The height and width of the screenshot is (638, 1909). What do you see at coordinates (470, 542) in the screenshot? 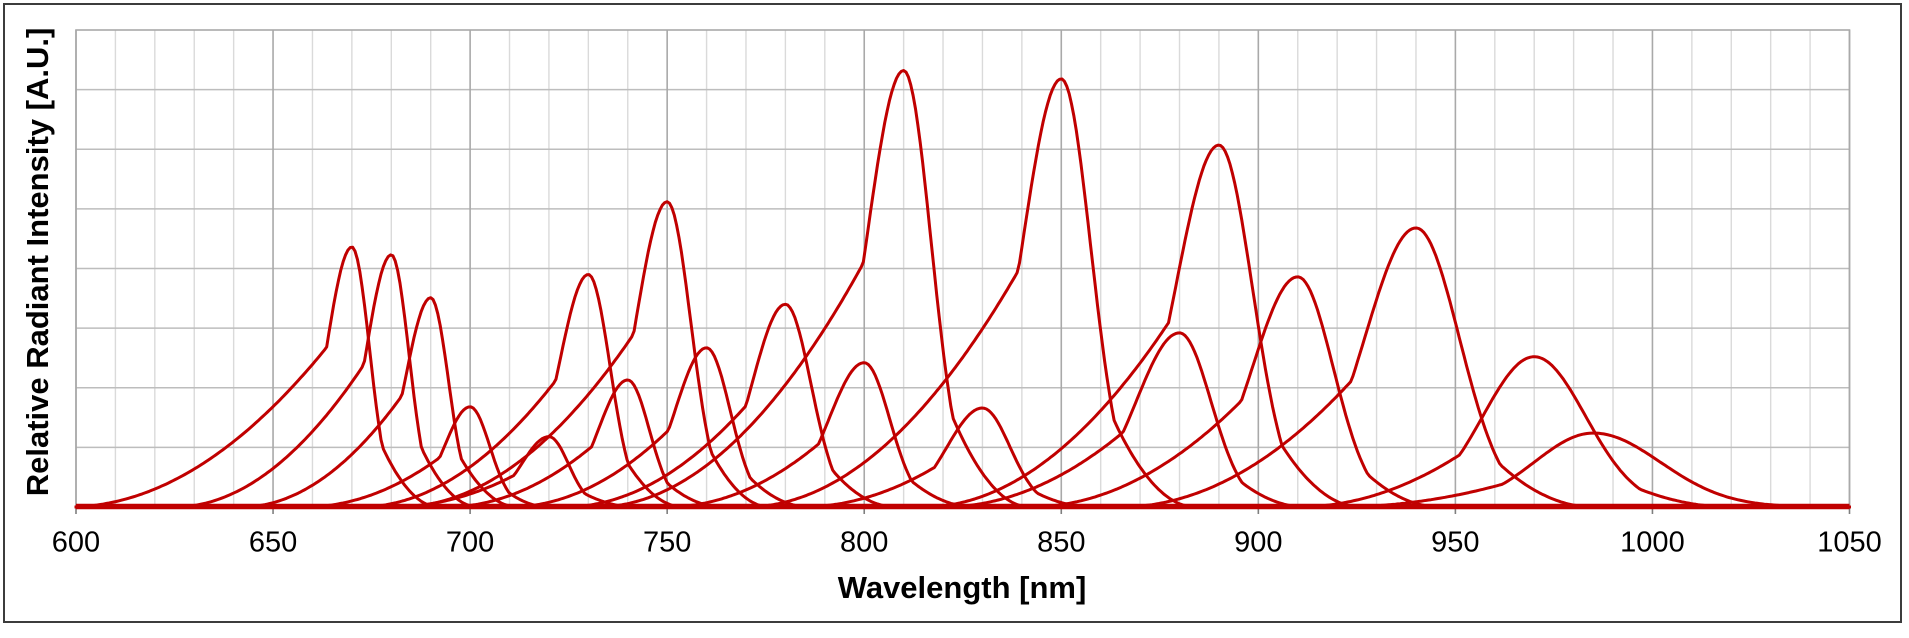
I see `x-tick-label-700: 700` at bounding box center [470, 542].